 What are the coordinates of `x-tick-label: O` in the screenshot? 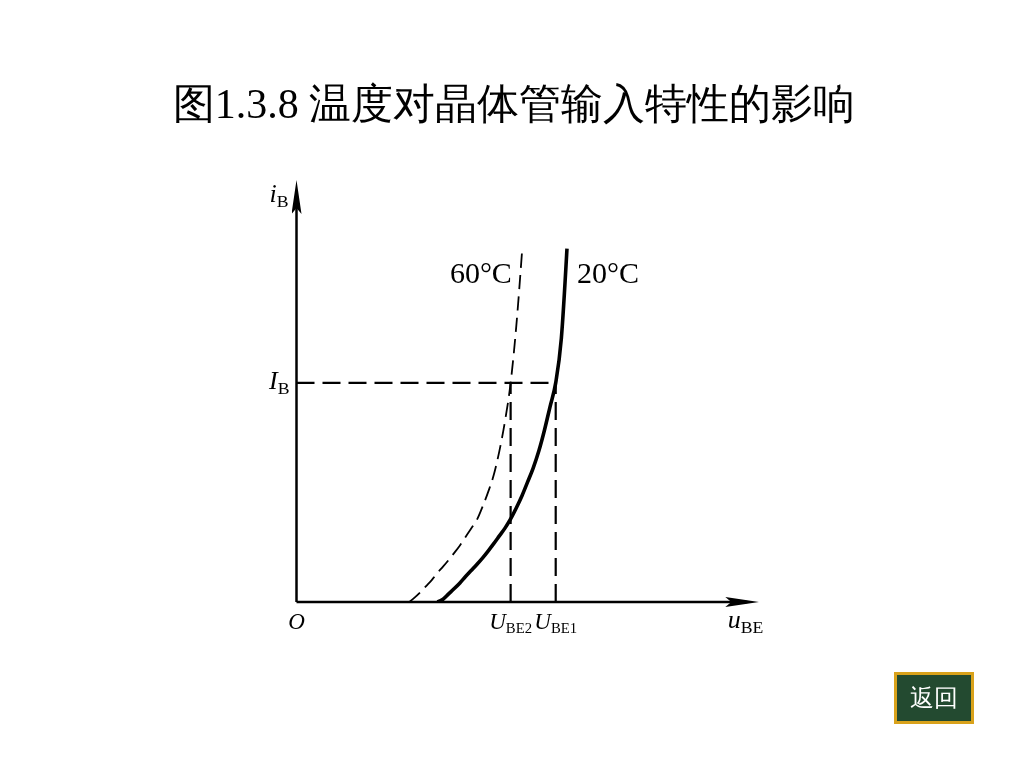 It's located at (297, 621).